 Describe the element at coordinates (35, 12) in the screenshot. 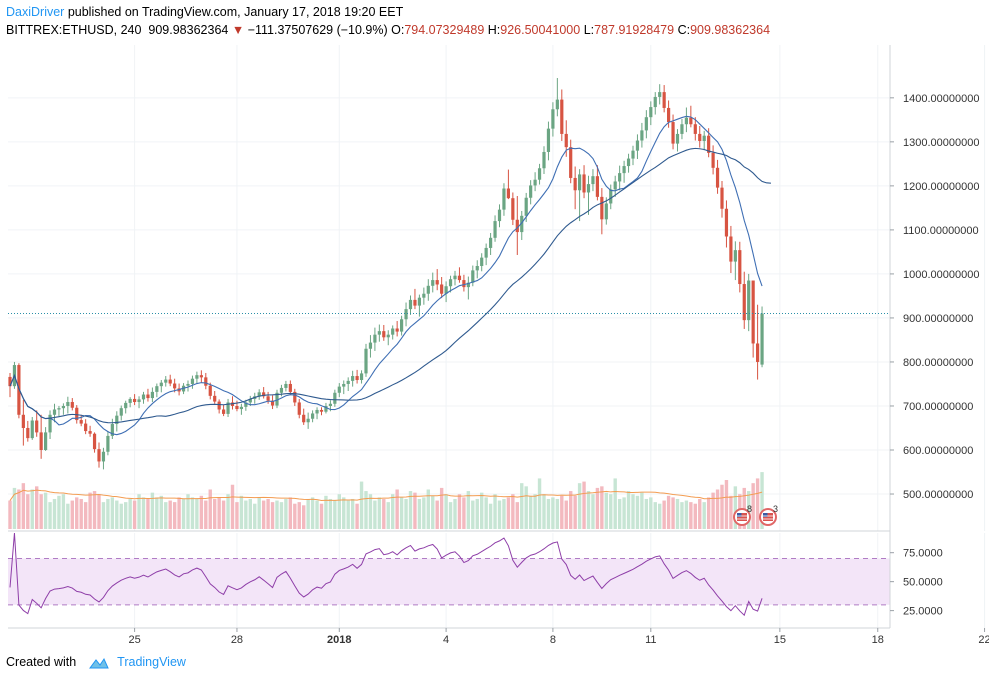

I see `author-link: DaxiDriver` at that location.